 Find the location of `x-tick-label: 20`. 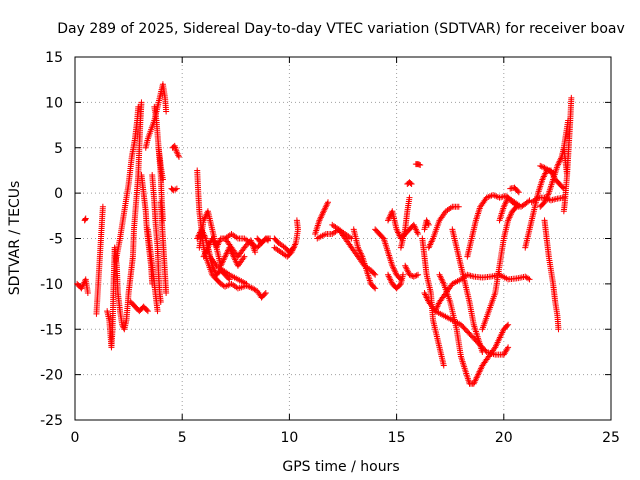

x-tick-label: 20 is located at coordinates (504, 438).